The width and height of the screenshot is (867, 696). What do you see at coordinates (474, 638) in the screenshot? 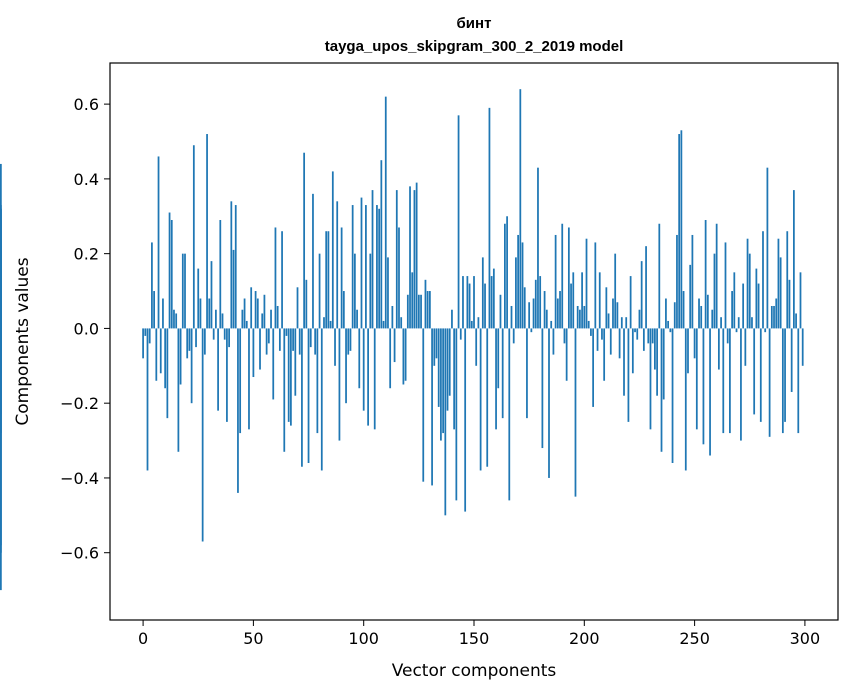
I see `x-tick-label: 150` at bounding box center [474, 638].